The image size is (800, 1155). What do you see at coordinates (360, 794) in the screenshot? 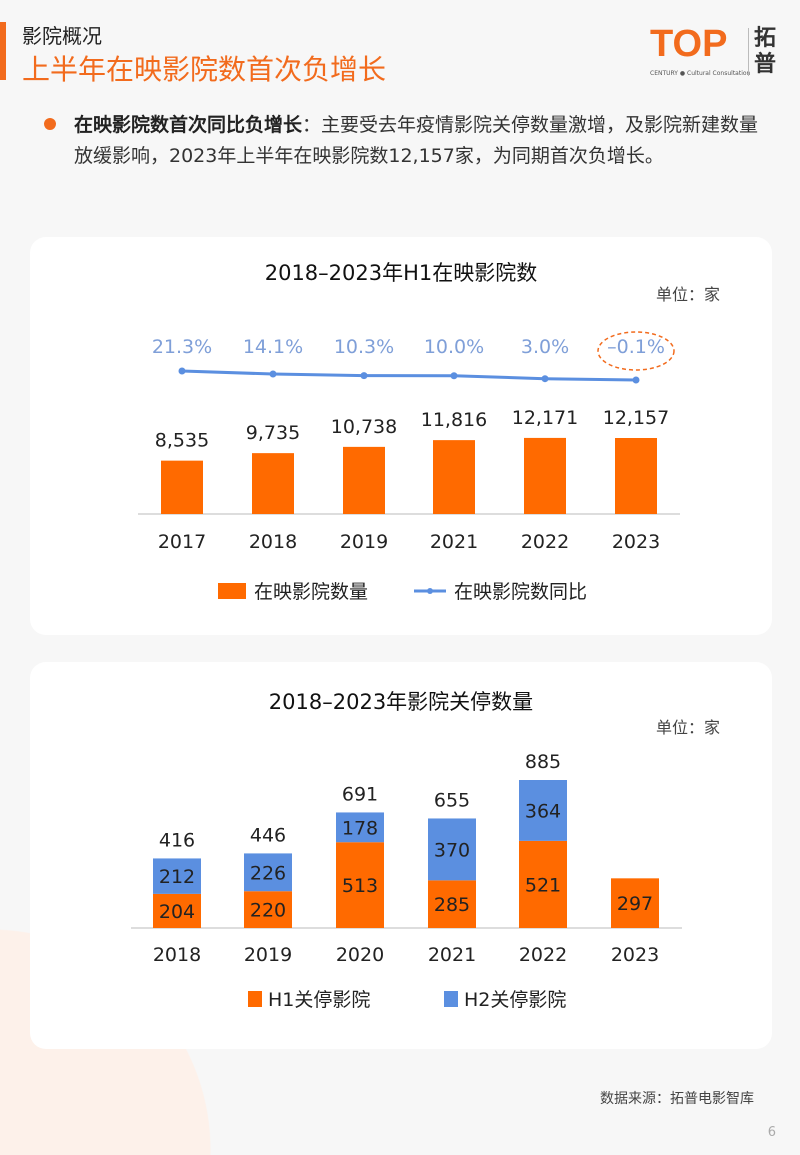
I see `total-label: 691` at bounding box center [360, 794].